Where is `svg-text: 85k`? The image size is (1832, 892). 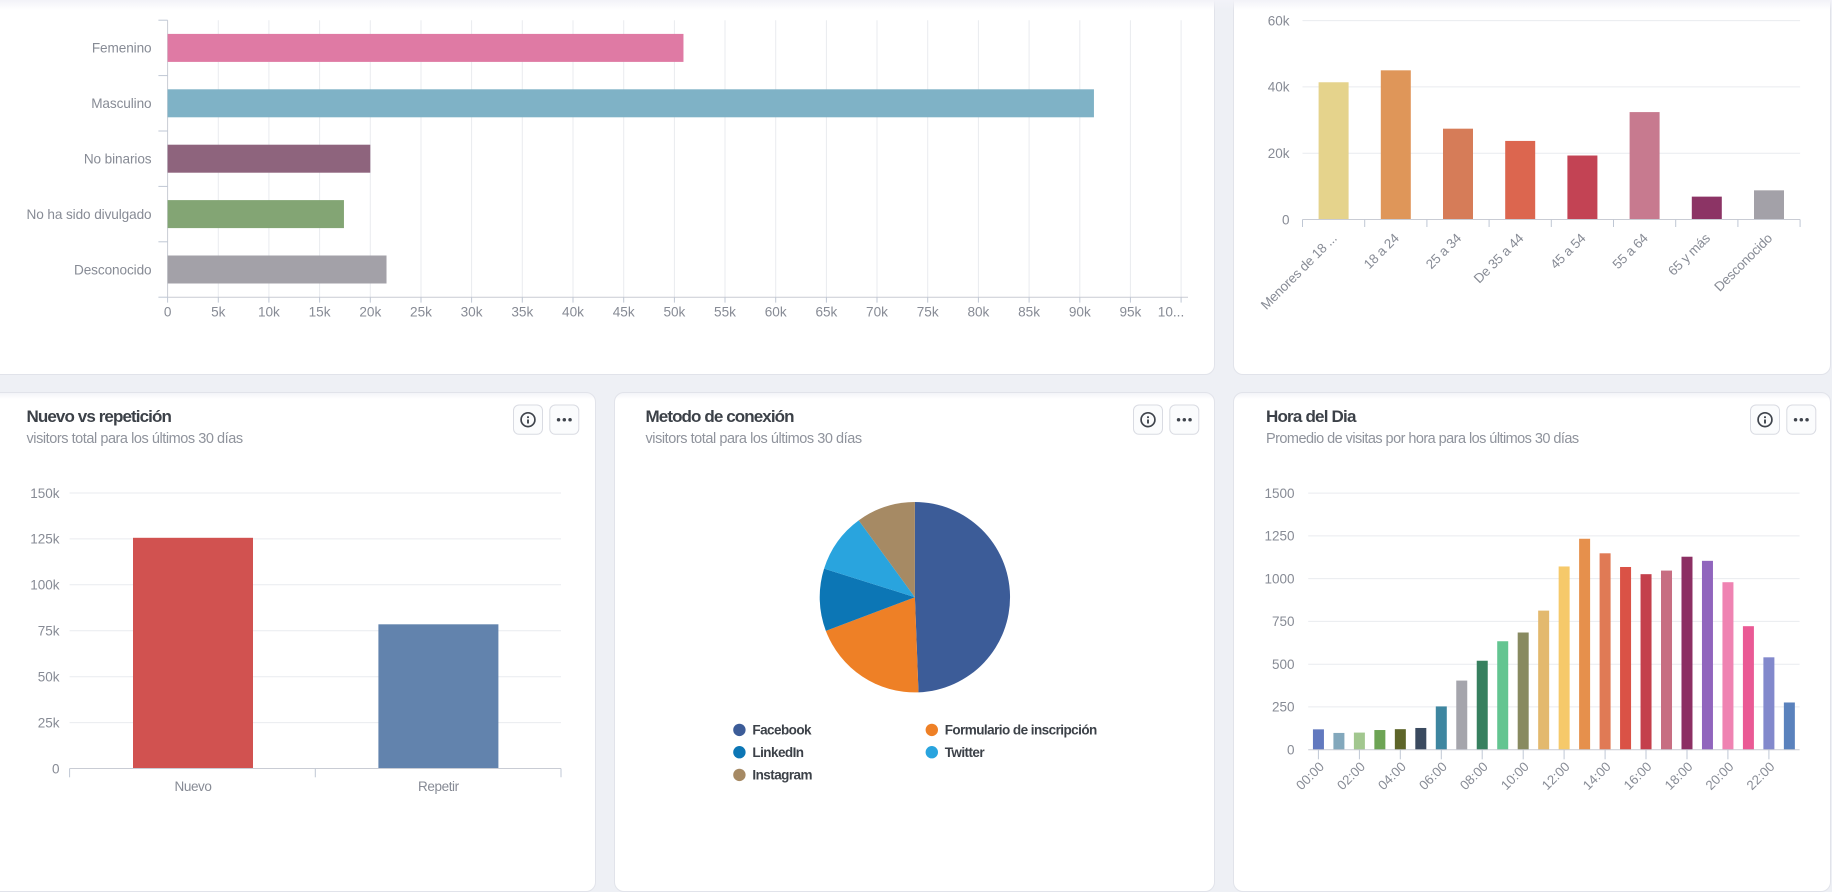 svg-text: 85k is located at coordinates (1029, 312).